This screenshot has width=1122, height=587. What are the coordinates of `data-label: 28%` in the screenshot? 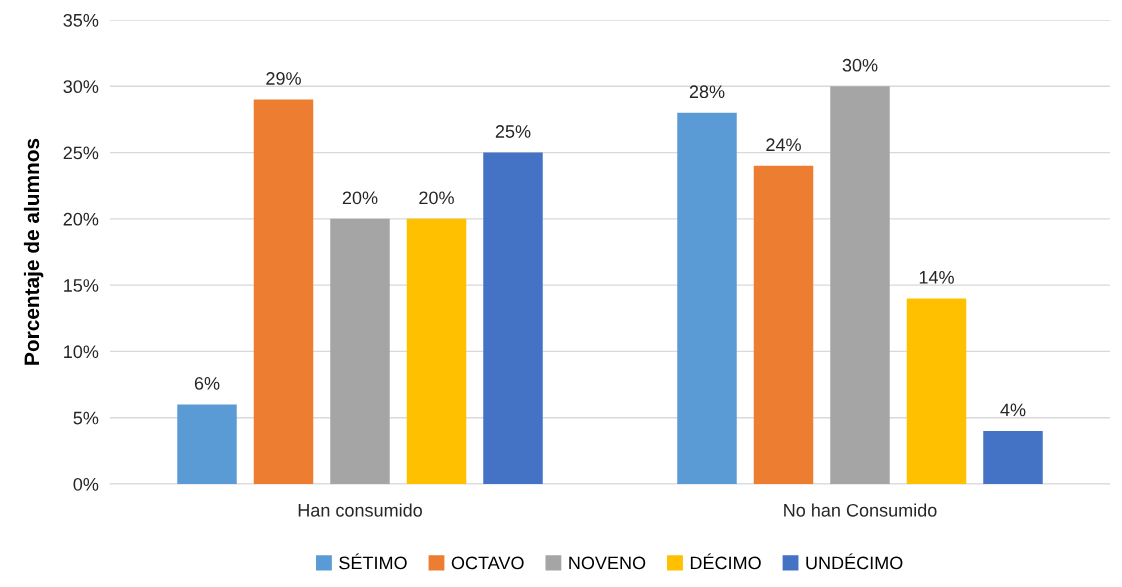 It's located at (707, 92).